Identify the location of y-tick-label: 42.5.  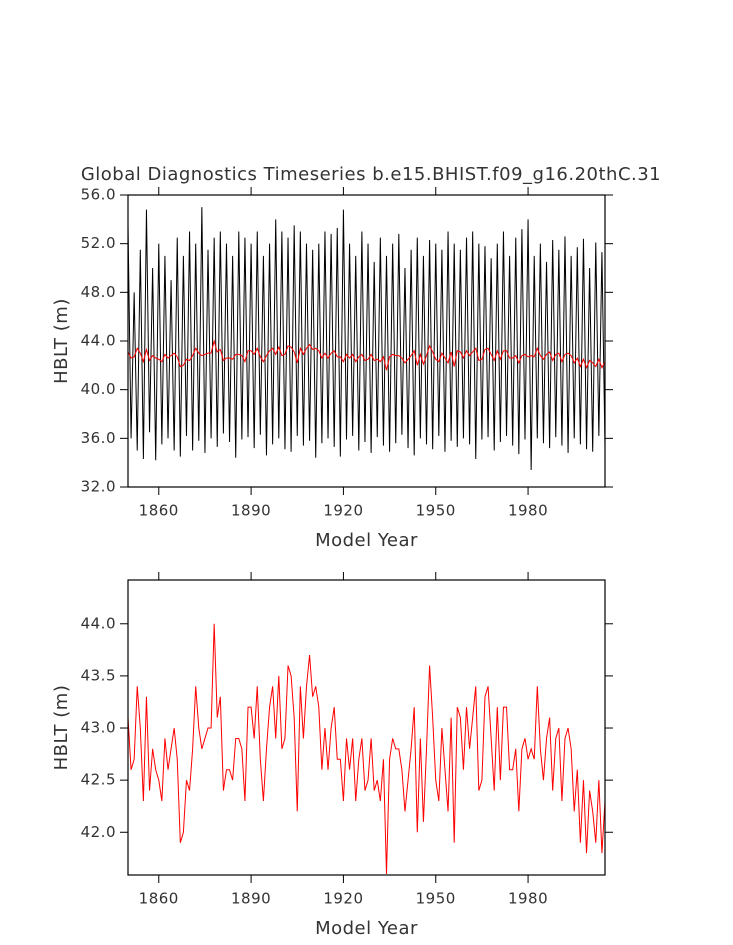
(98, 780).